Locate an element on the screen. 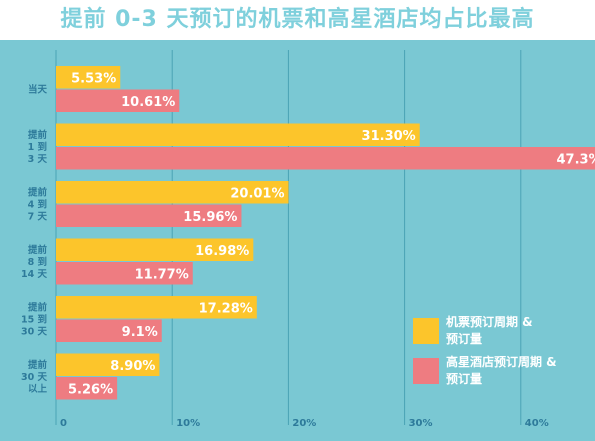  data-label: 5.26% is located at coordinates (90, 389).